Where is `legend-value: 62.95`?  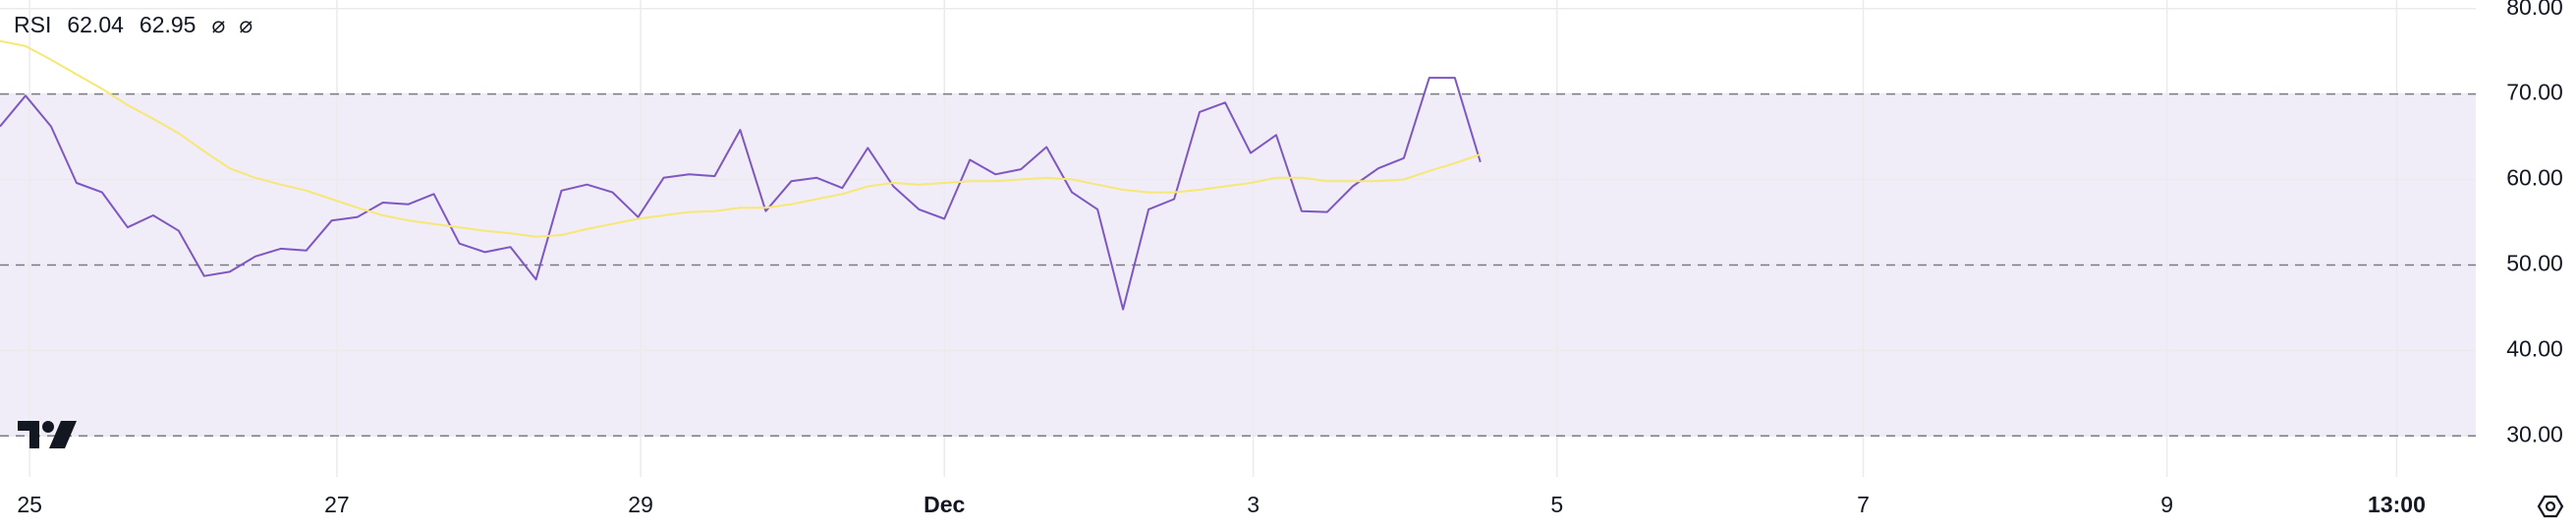 legend-value: 62.95 is located at coordinates (168, 24).